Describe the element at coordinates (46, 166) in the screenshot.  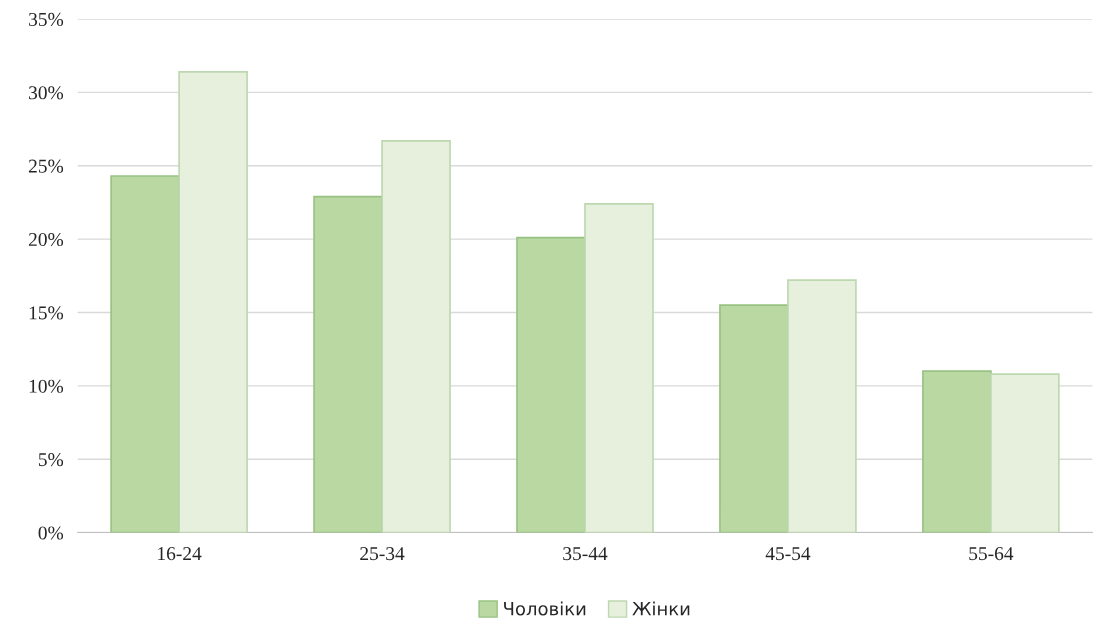
I see `y-tick-label: 25%` at that location.